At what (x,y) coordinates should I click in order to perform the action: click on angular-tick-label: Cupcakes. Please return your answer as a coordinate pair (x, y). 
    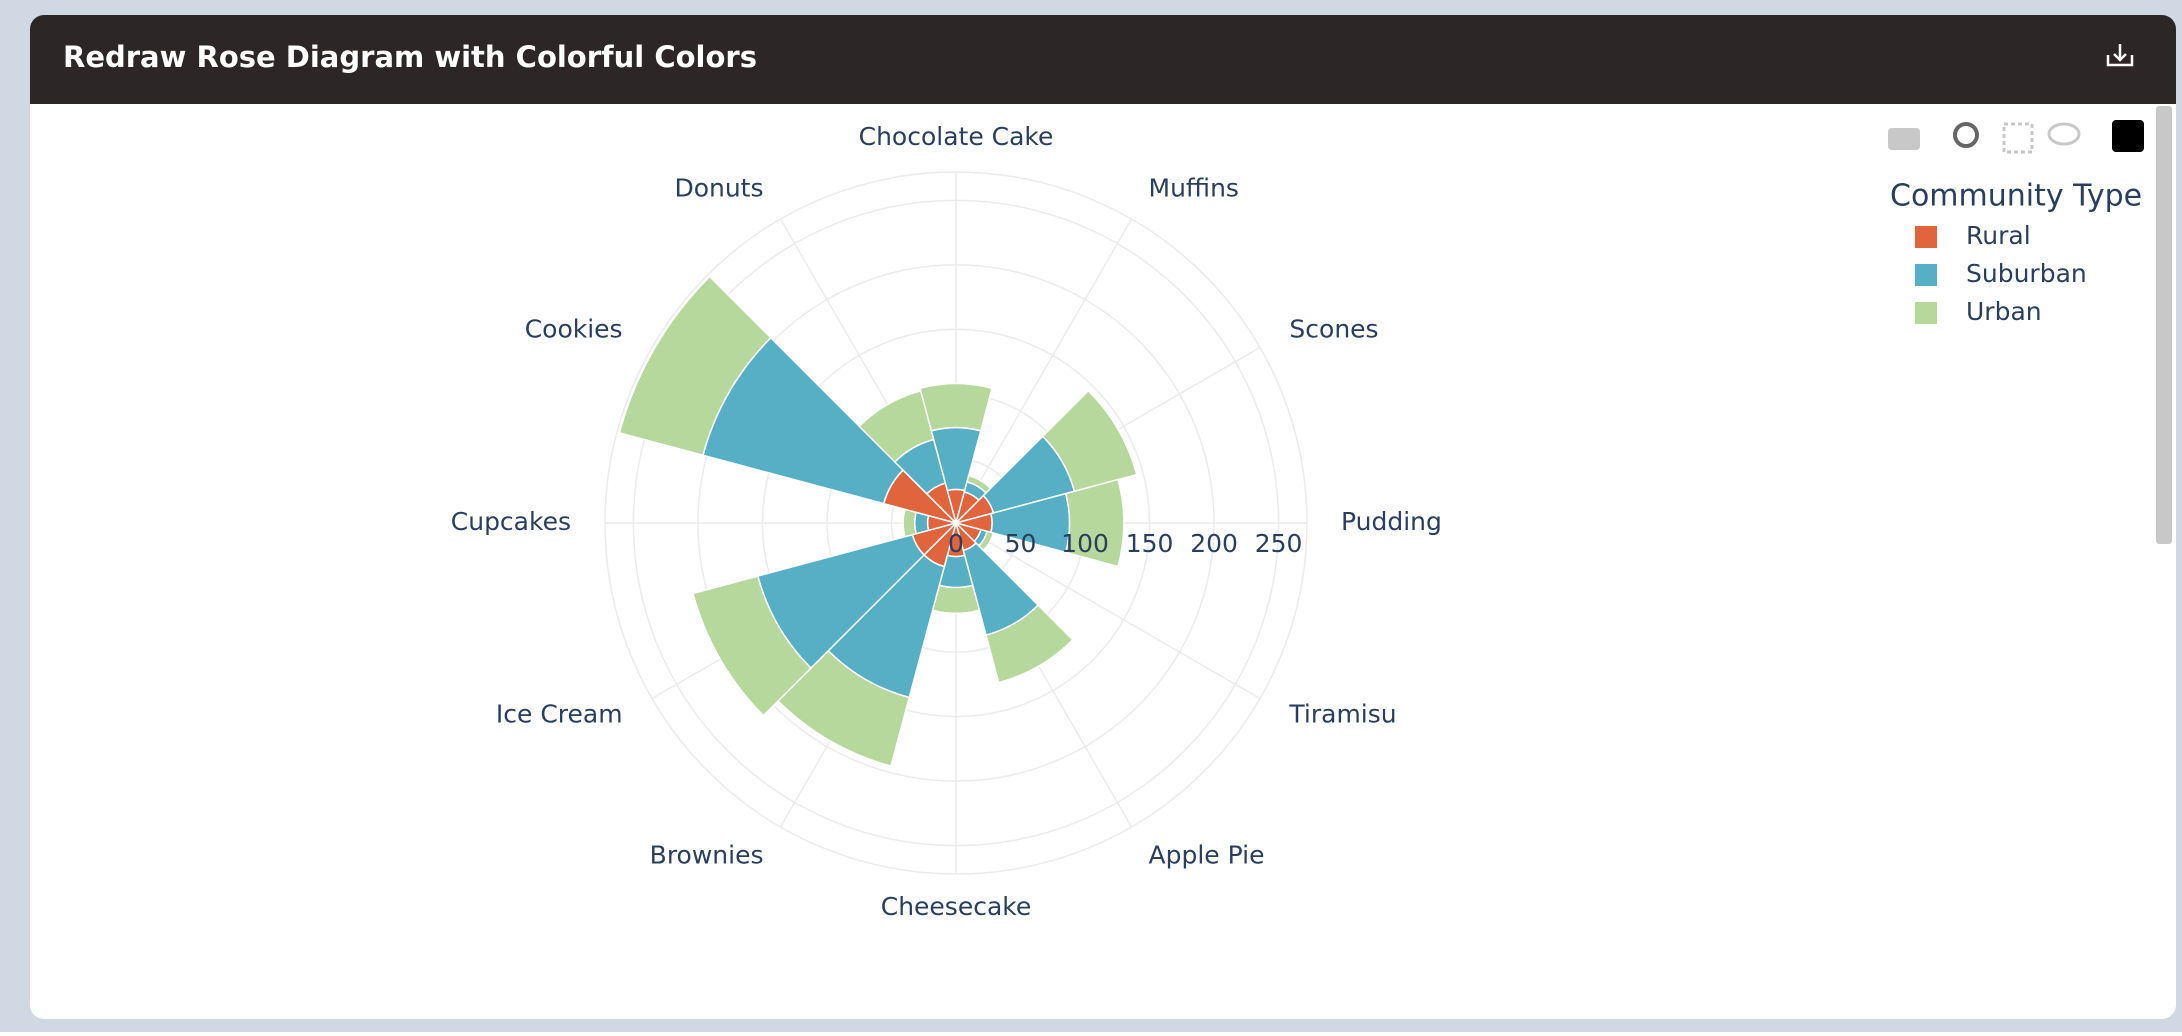
    Looking at the image, I should click on (511, 521).